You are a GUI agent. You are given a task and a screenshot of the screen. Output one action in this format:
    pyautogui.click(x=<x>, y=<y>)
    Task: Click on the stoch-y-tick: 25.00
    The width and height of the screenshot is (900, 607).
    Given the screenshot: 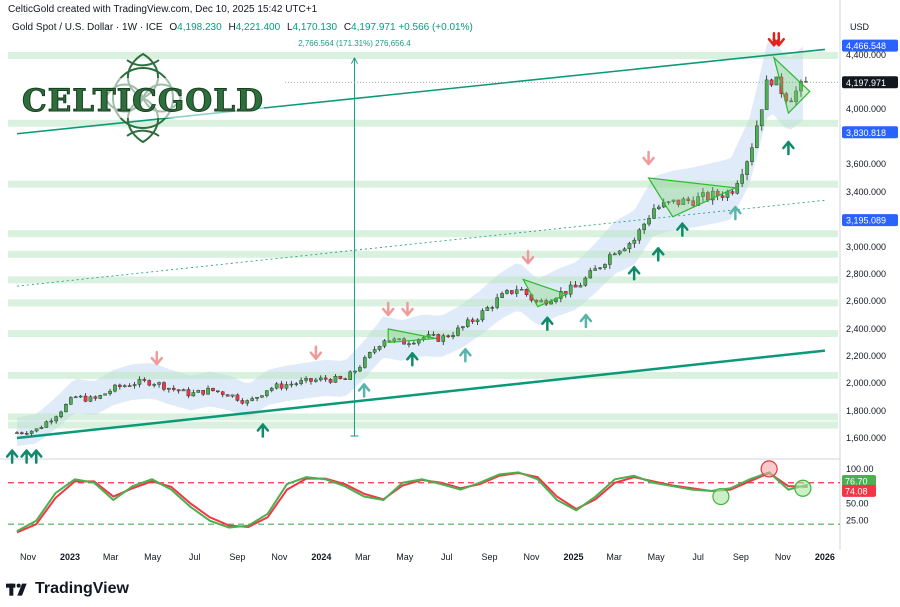 What is the action you would take?
    pyautogui.click(x=857, y=521)
    